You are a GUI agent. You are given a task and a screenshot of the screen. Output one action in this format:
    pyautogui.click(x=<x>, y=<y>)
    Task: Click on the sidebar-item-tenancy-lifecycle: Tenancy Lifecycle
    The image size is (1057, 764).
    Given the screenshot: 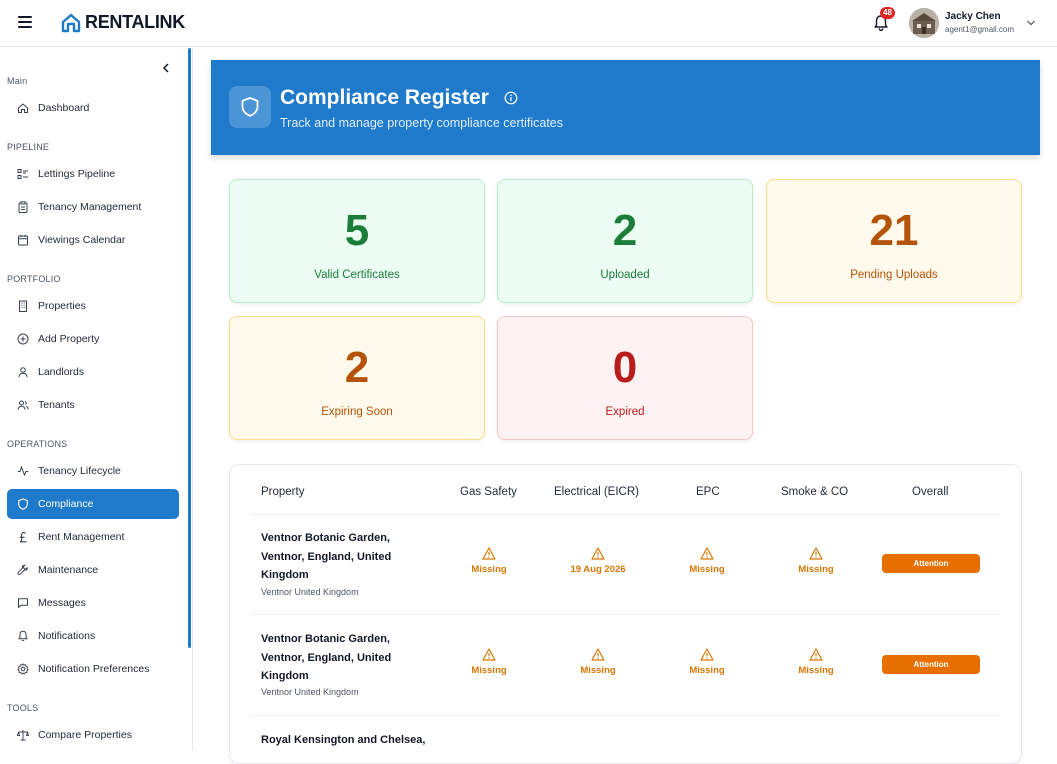 What is the action you would take?
    pyautogui.click(x=93, y=471)
    